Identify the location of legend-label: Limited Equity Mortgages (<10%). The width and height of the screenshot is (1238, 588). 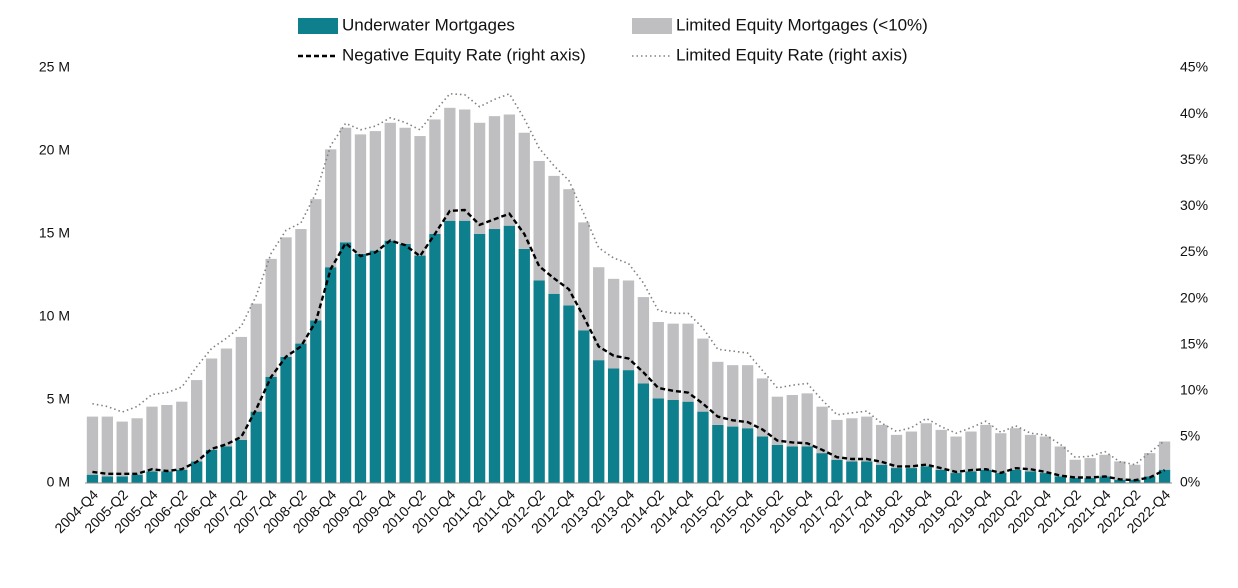
(802, 24).